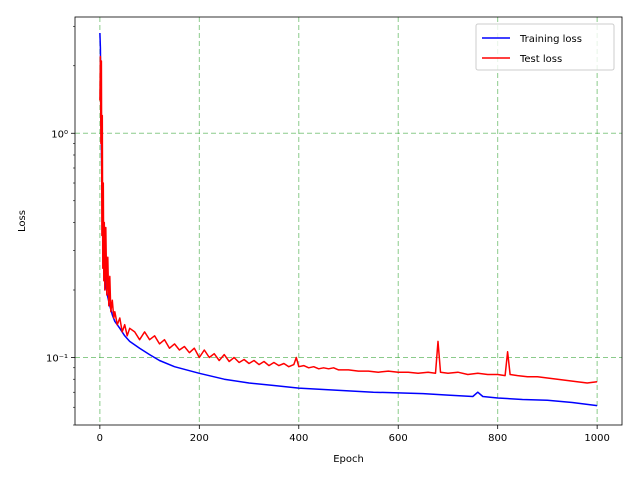 Image resolution: width=640 pixels, height=480 pixels. What do you see at coordinates (100, 438) in the screenshot?
I see `x-tick-label: 0` at bounding box center [100, 438].